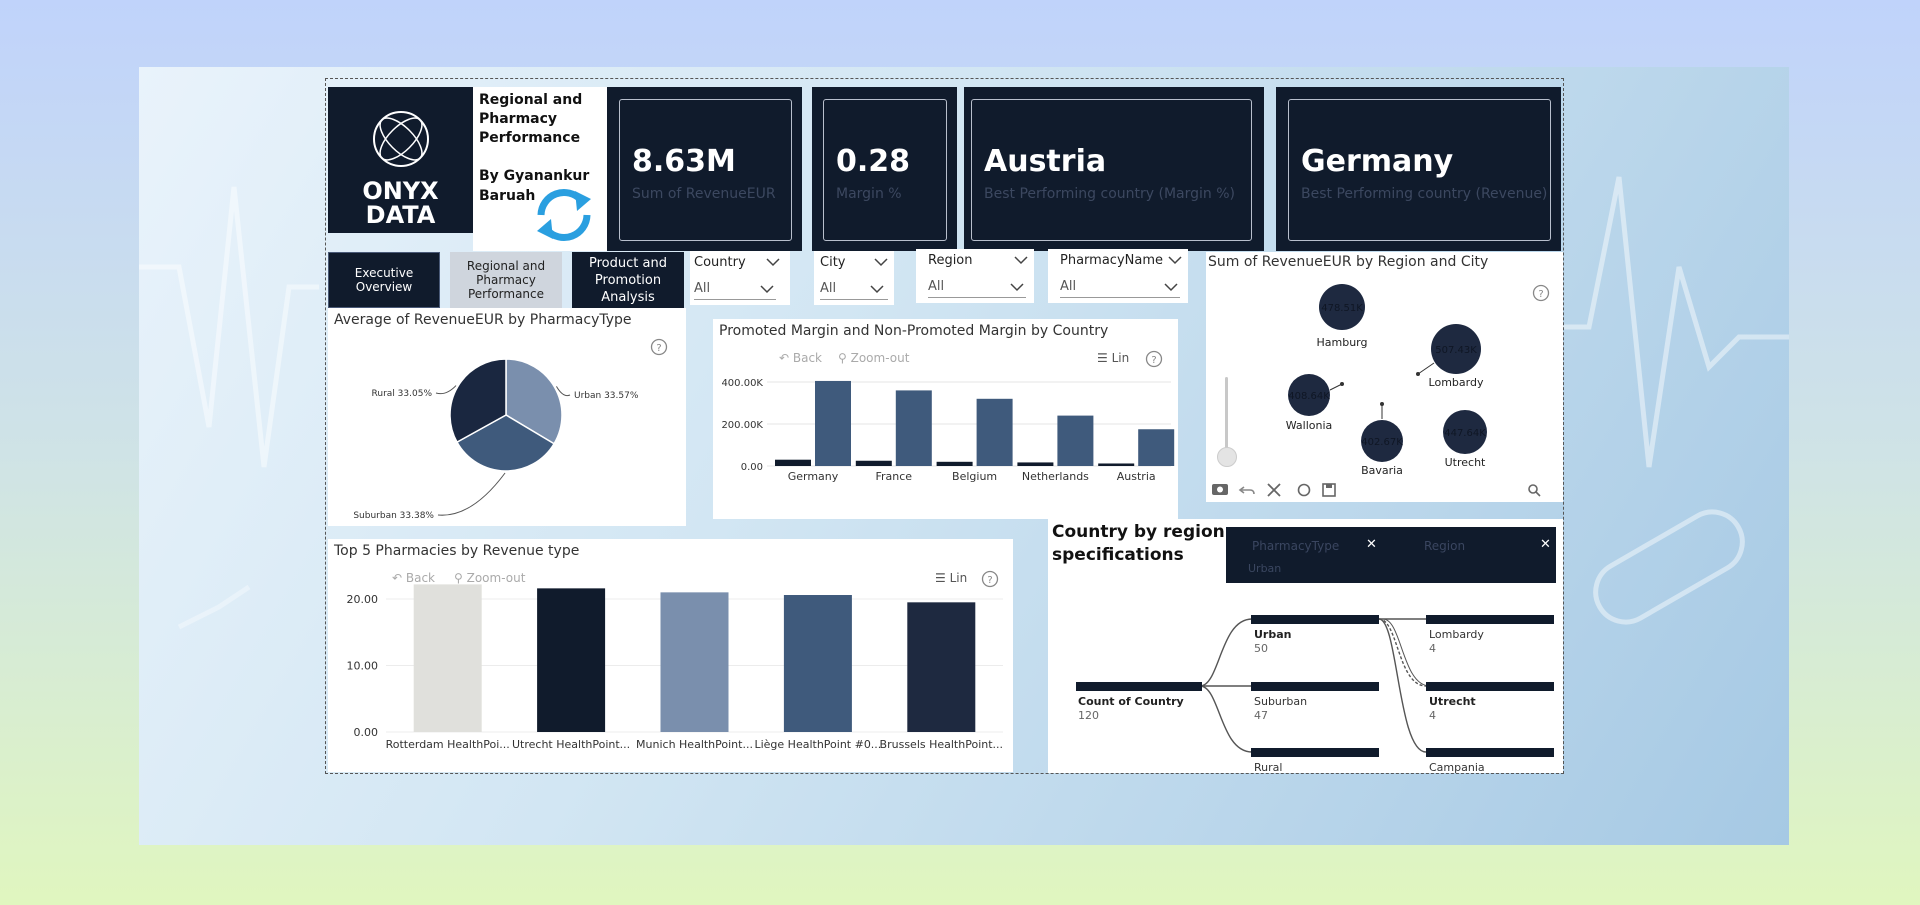 The height and width of the screenshot is (905, 1920). What do you see at coordinates (506, 280) in the screenshot?
I see `nav-regional-performance-button: Regional and Pharmacy Performance` at bounding box center [506, 280].